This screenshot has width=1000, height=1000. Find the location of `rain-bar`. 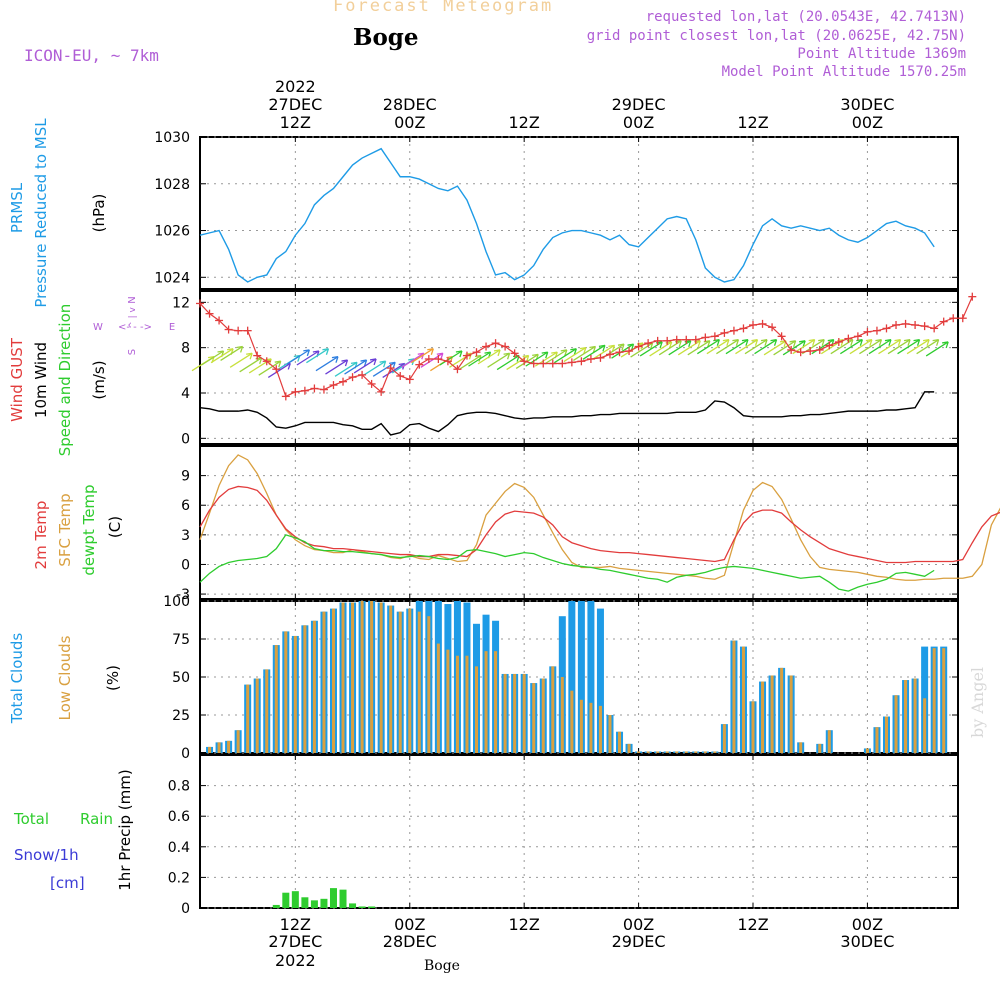

rain-bar is located at coordinates (305, 902).